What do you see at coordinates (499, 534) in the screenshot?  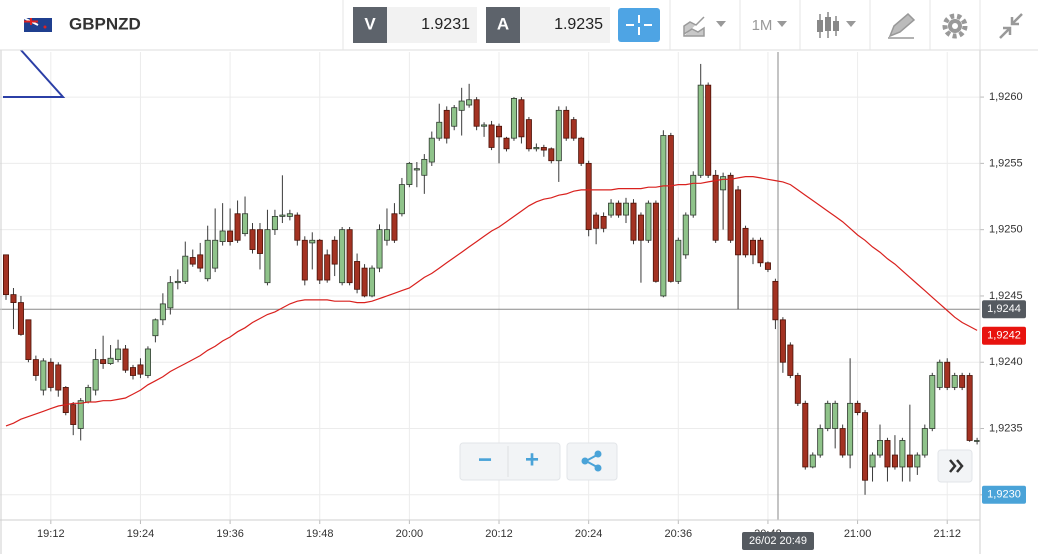 I see `x-tick-label: 20:12` at bounding box center [499, 534].